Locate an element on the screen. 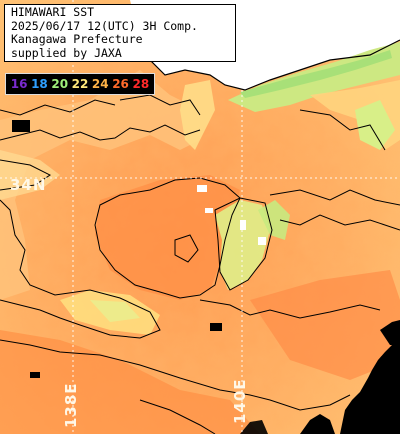  coastal-green-dark is located at coordinates (316, 74).